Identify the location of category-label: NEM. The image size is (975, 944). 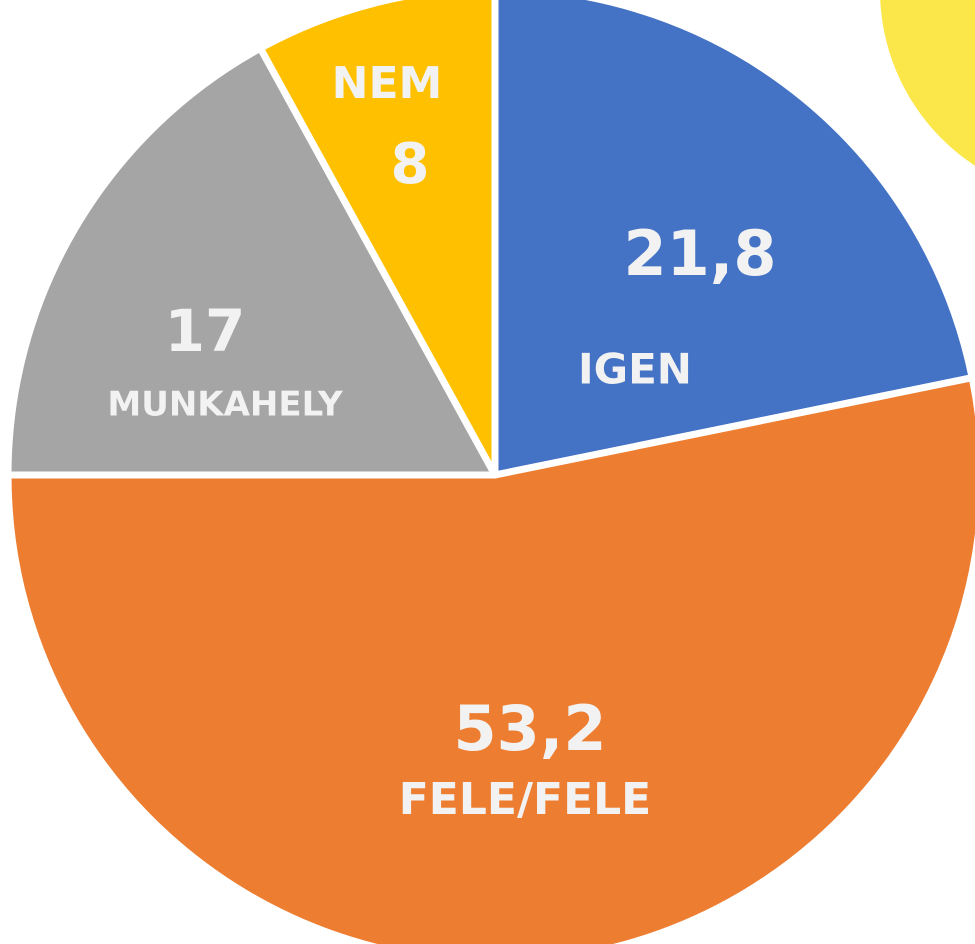
(387, 83).